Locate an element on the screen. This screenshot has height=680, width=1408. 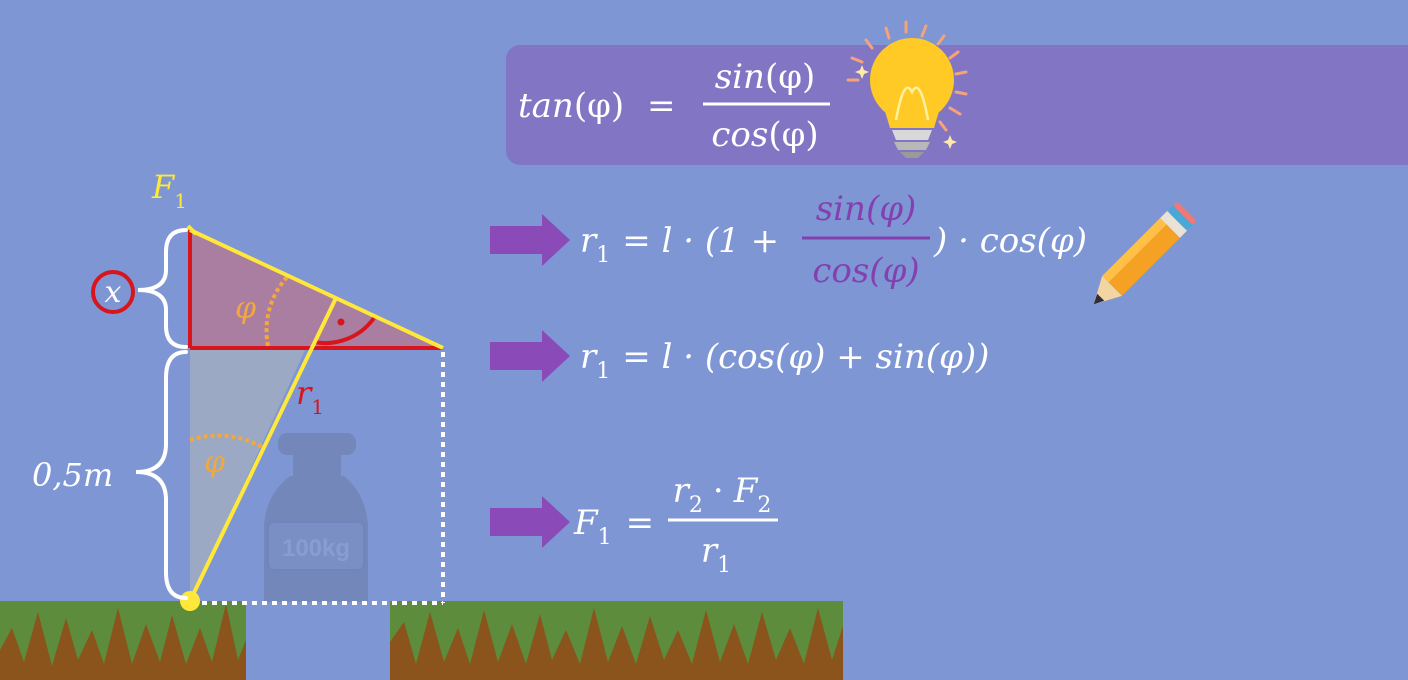
right-angle-dot is located at coordinates (341, 322).